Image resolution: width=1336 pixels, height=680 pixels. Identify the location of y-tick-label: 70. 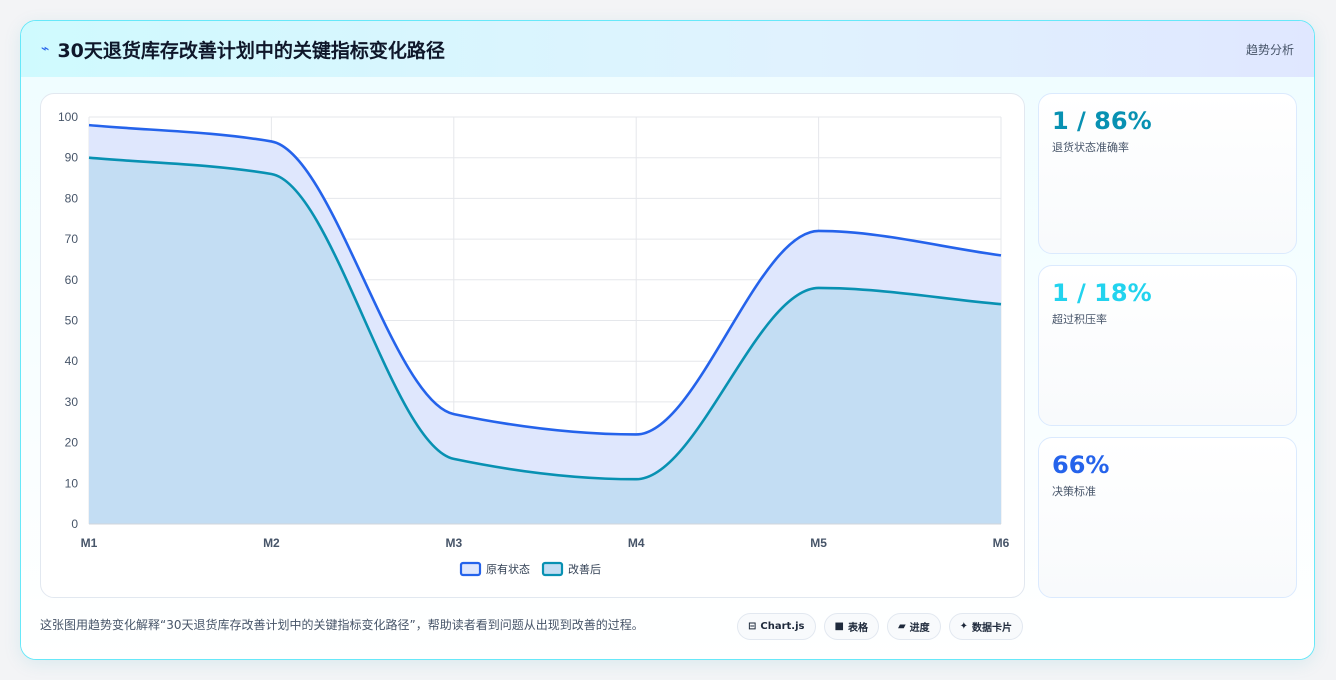
(72, 239).